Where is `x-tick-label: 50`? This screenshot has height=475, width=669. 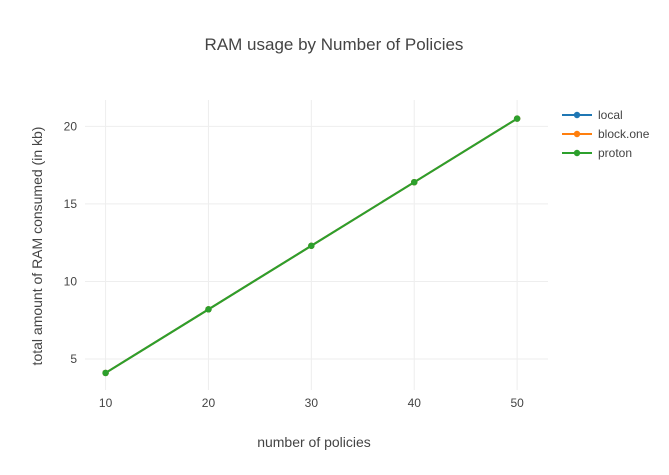
x-tick-label: 50 is located at coordinates (517, 403).